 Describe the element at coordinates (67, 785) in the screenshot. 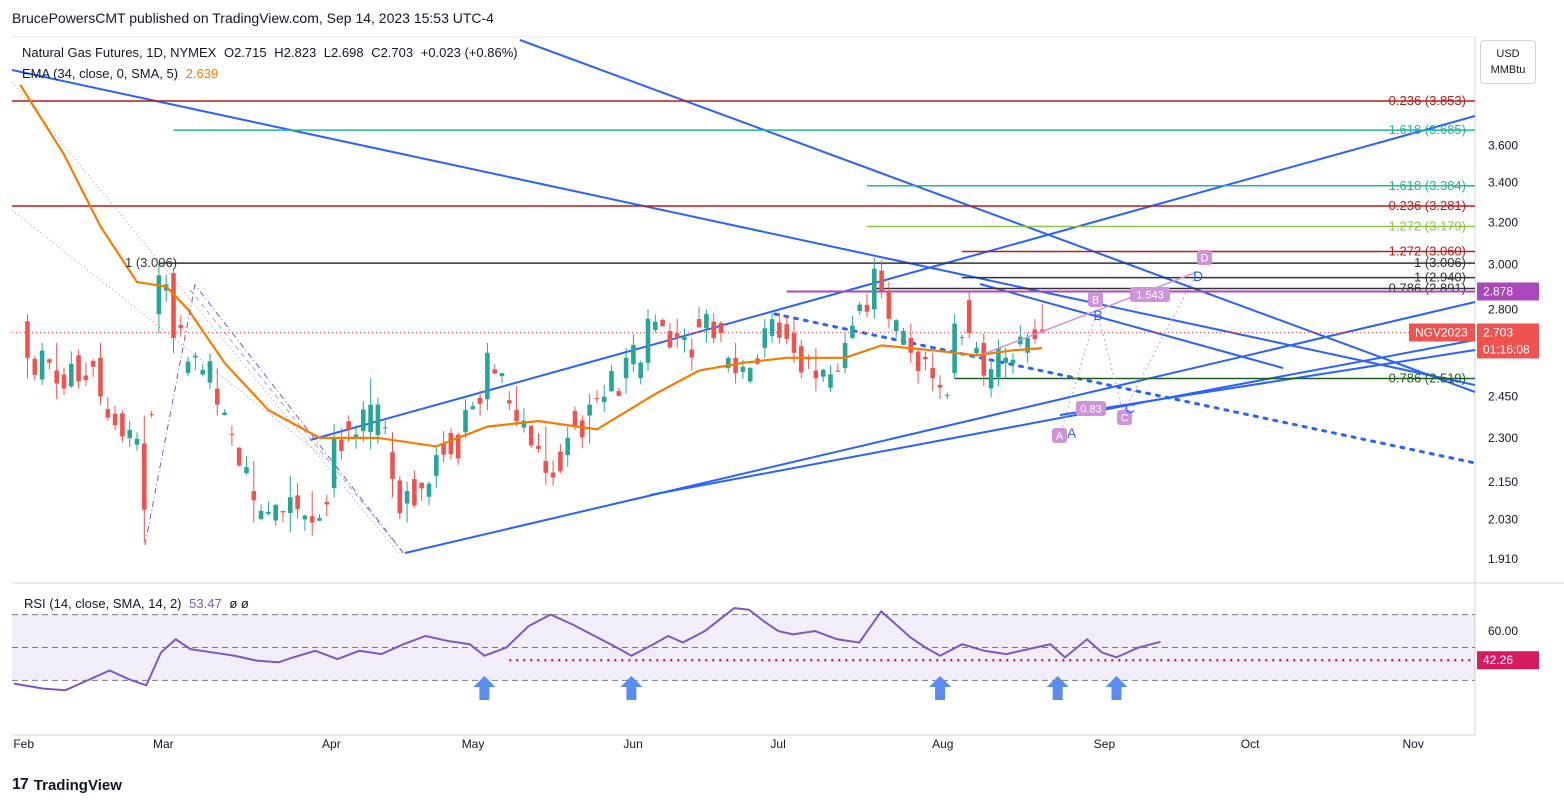

I see `tradingview-footer: 17 TradingView` at that location.